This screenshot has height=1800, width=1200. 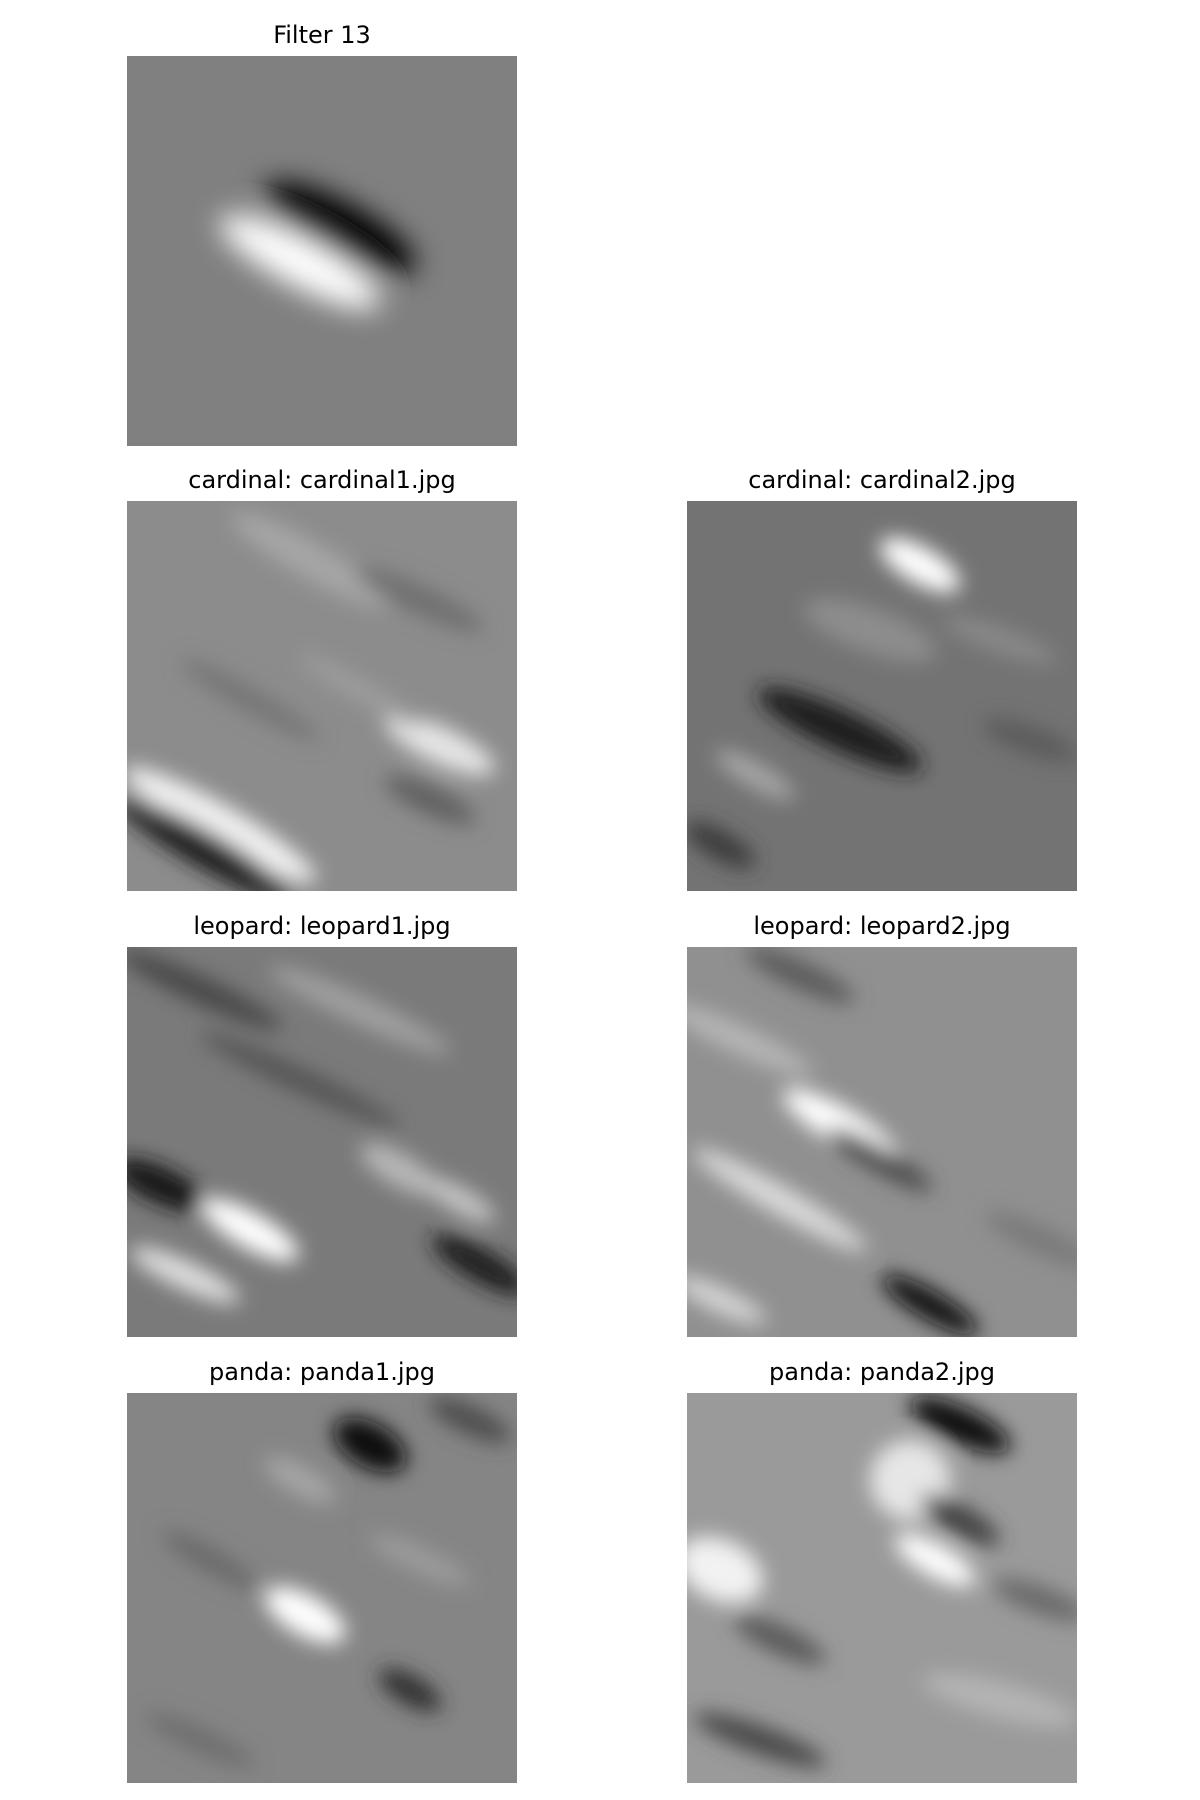 I want to click on panel-title: cardinal: cardinal1.jpg, so click(x=321, y=480).